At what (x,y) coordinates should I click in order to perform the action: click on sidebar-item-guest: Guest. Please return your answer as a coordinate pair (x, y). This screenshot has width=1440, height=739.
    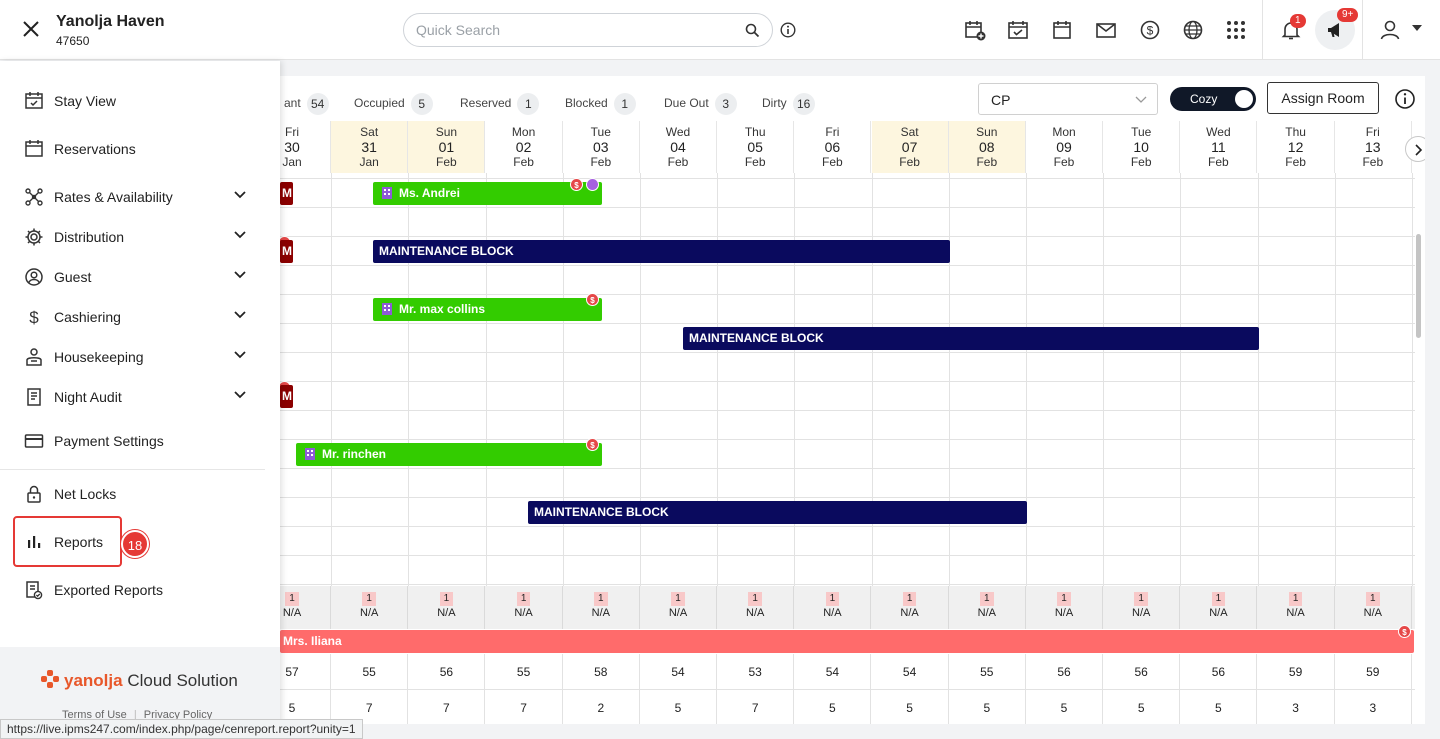
    Looking at the image, I should click on (132, 277).